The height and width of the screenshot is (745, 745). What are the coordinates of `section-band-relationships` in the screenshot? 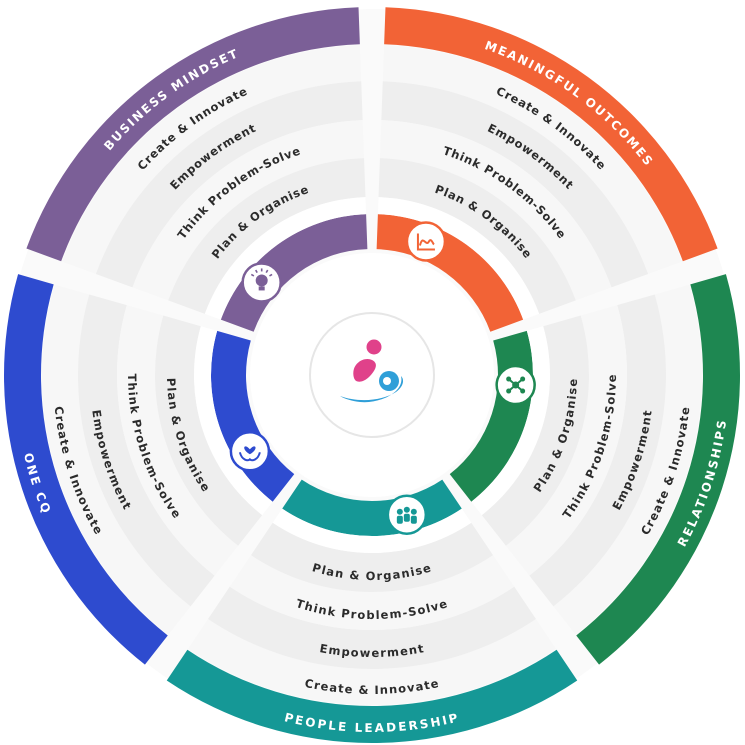 It's located at (658, 469).